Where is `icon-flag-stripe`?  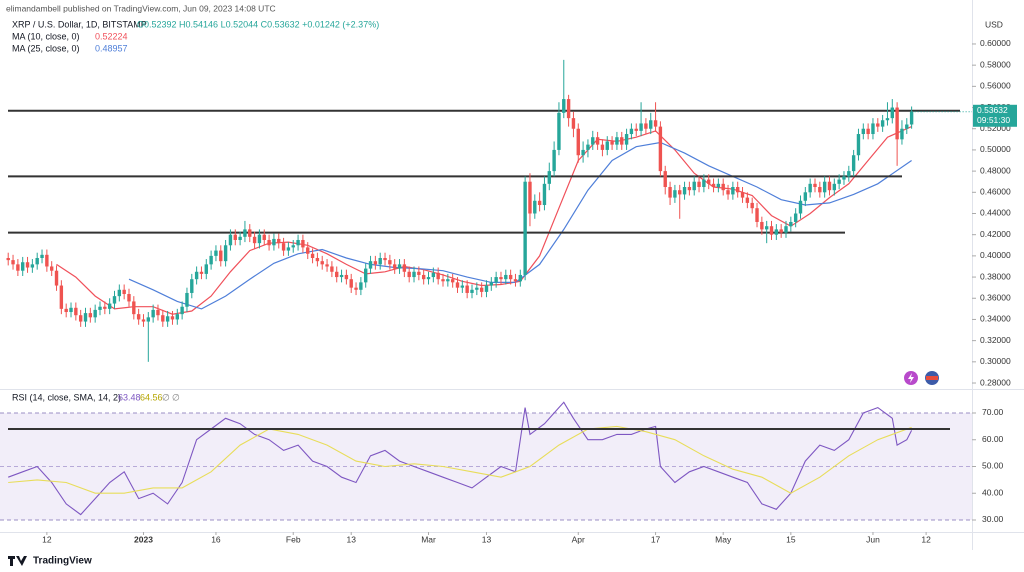 icon-flag-stripe is located at coordinates (932, 378).